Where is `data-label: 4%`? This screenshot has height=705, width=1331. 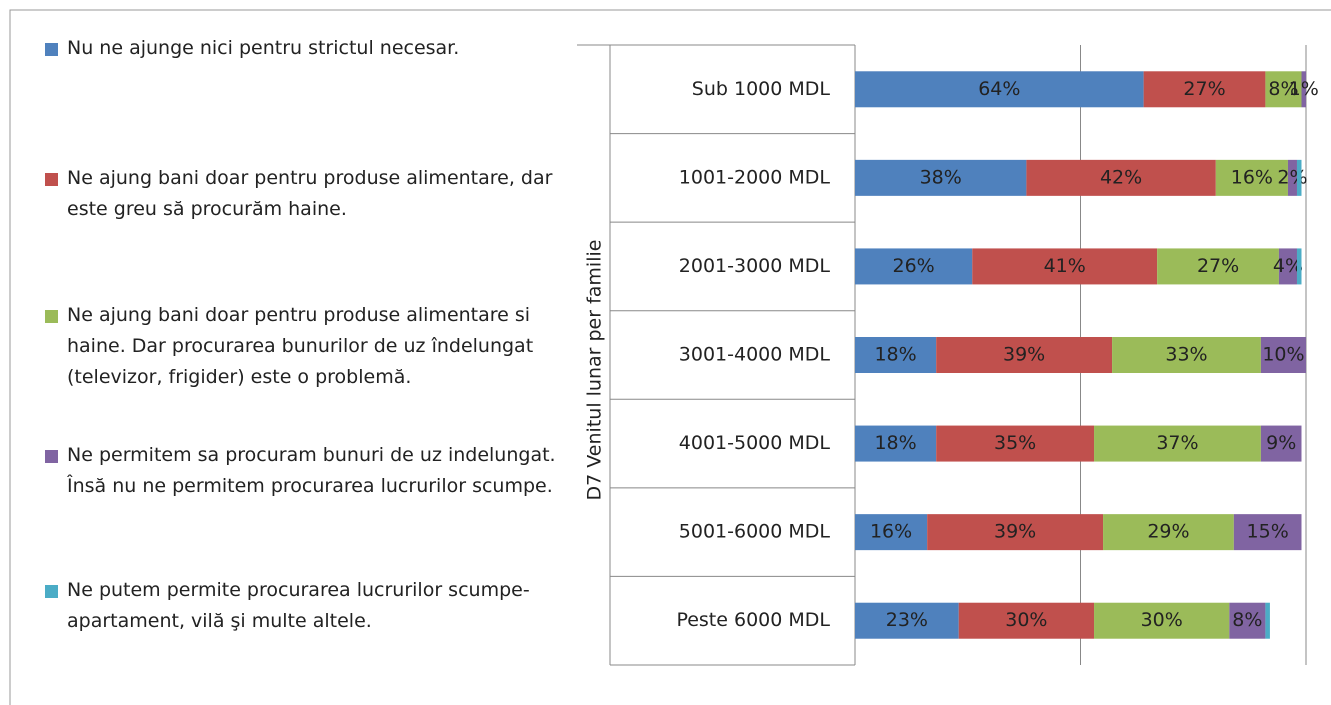 data-label: 4% is located at coordinates (1288, 266).